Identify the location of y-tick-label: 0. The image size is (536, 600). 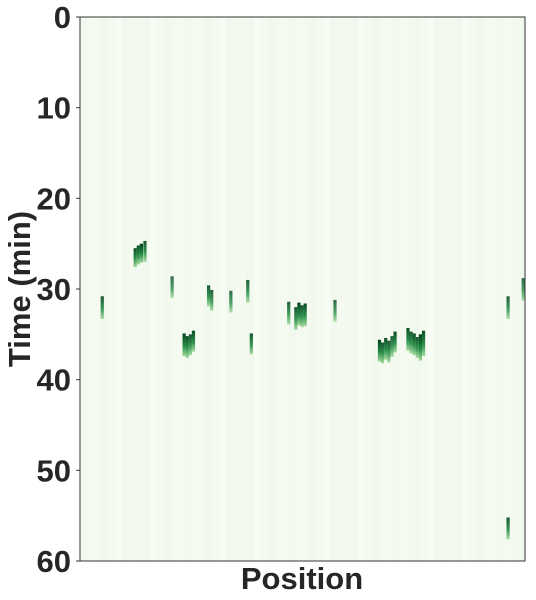
(62, 17).